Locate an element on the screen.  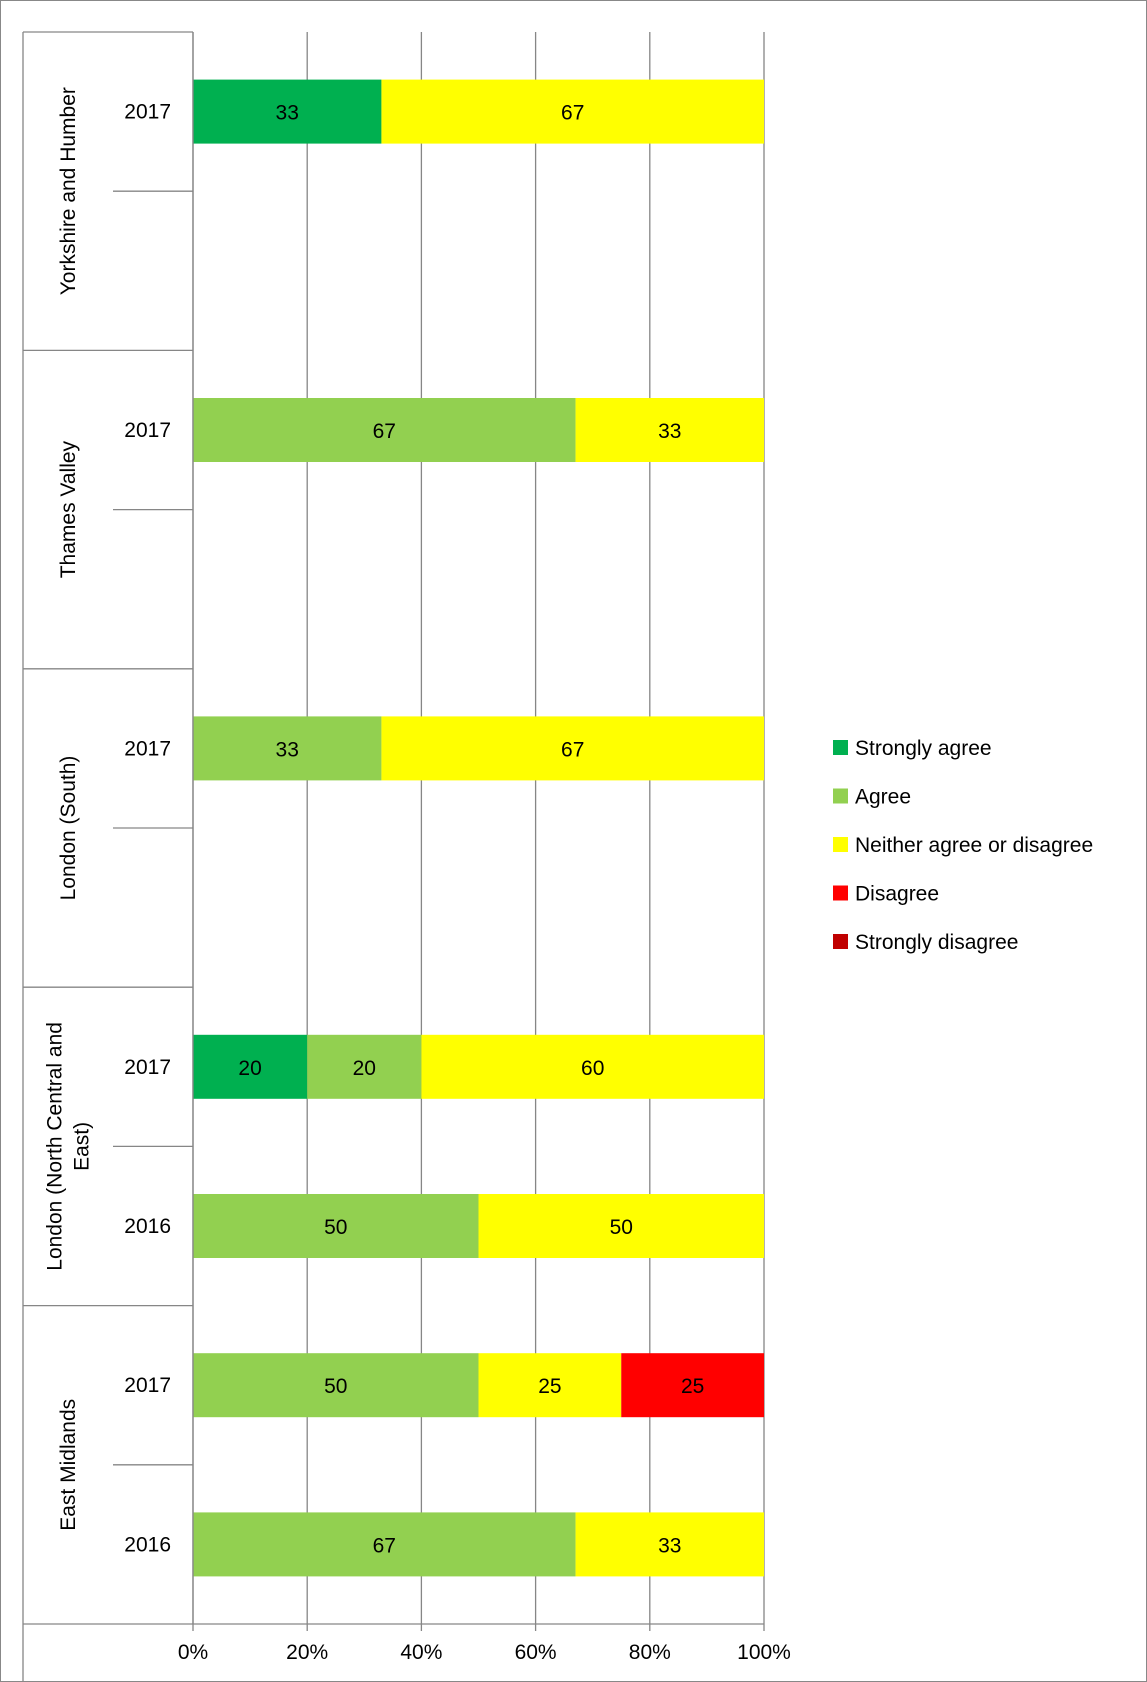
group-label-london-south: London (South) is located at coordinates (68, 828).